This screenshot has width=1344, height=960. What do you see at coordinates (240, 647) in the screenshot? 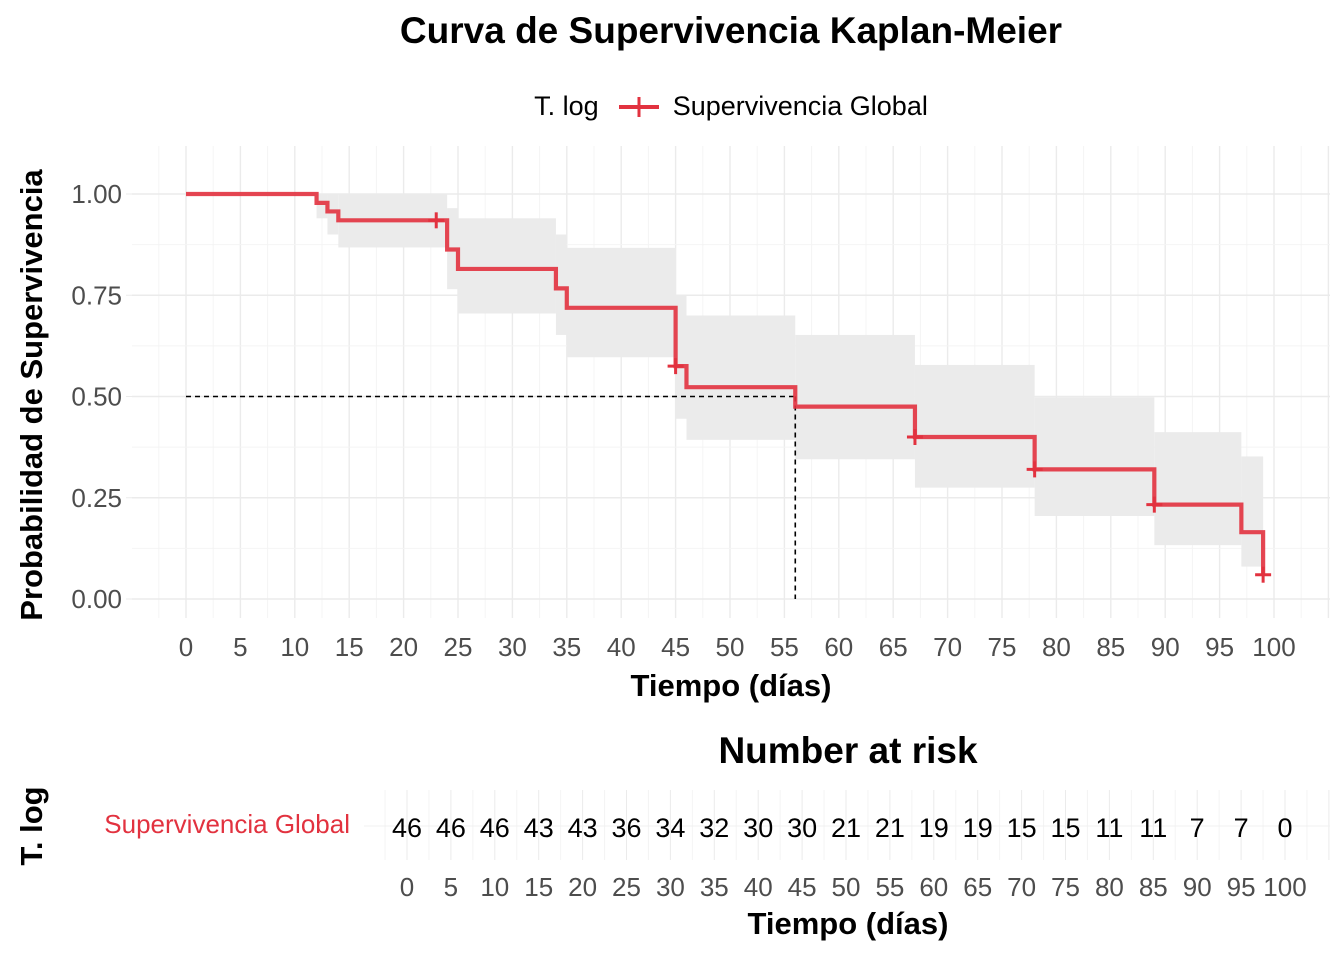
I see `x-tick-label: 5` at bounding box center [240, 647].